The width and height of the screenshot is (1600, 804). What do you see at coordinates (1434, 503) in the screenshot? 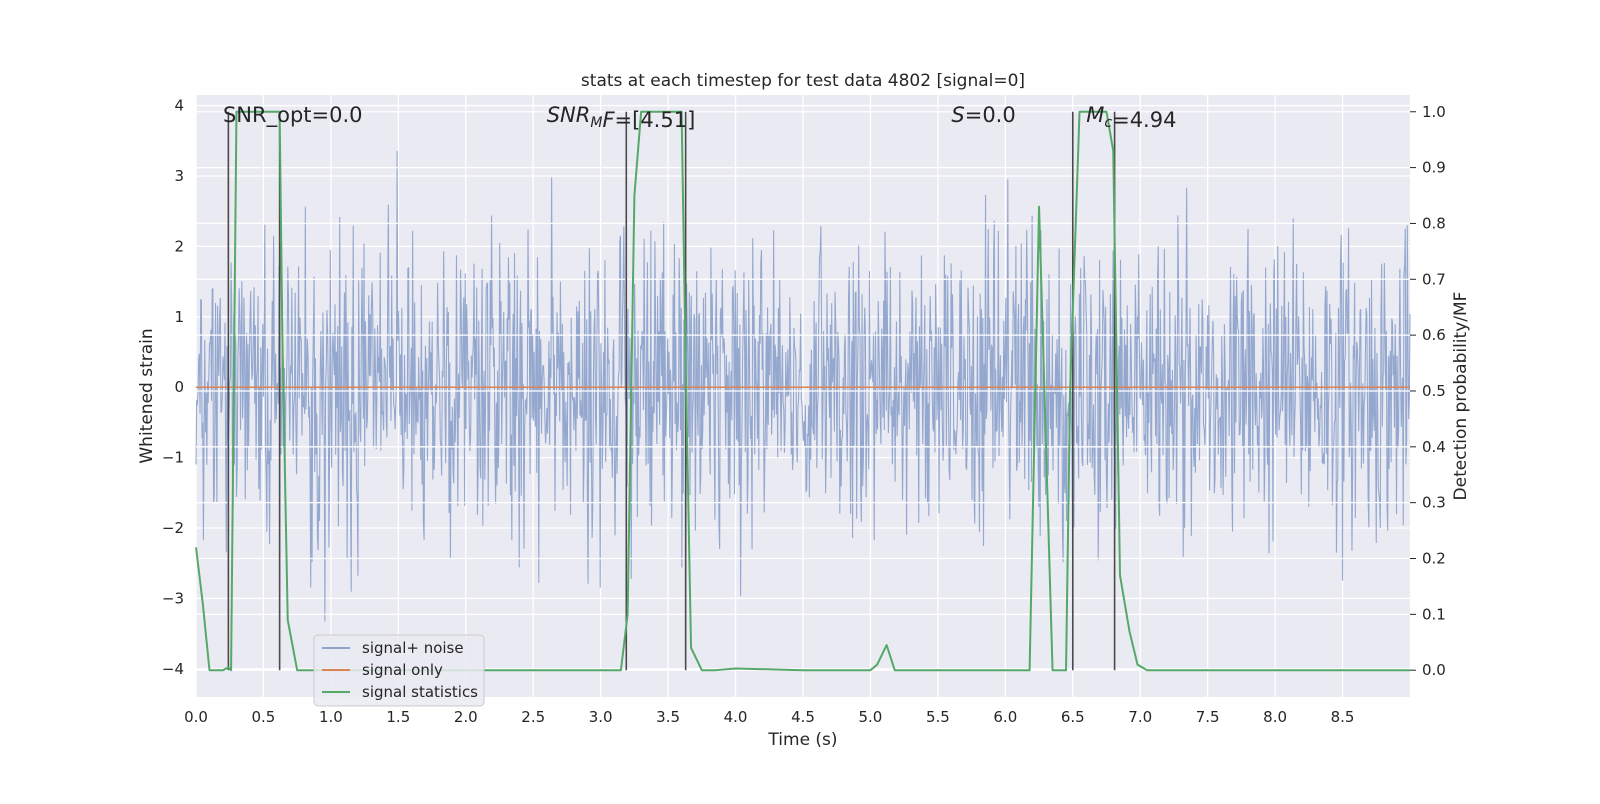
I see `y2-tick-label: 0.3` at bounding box center [1434, 503].